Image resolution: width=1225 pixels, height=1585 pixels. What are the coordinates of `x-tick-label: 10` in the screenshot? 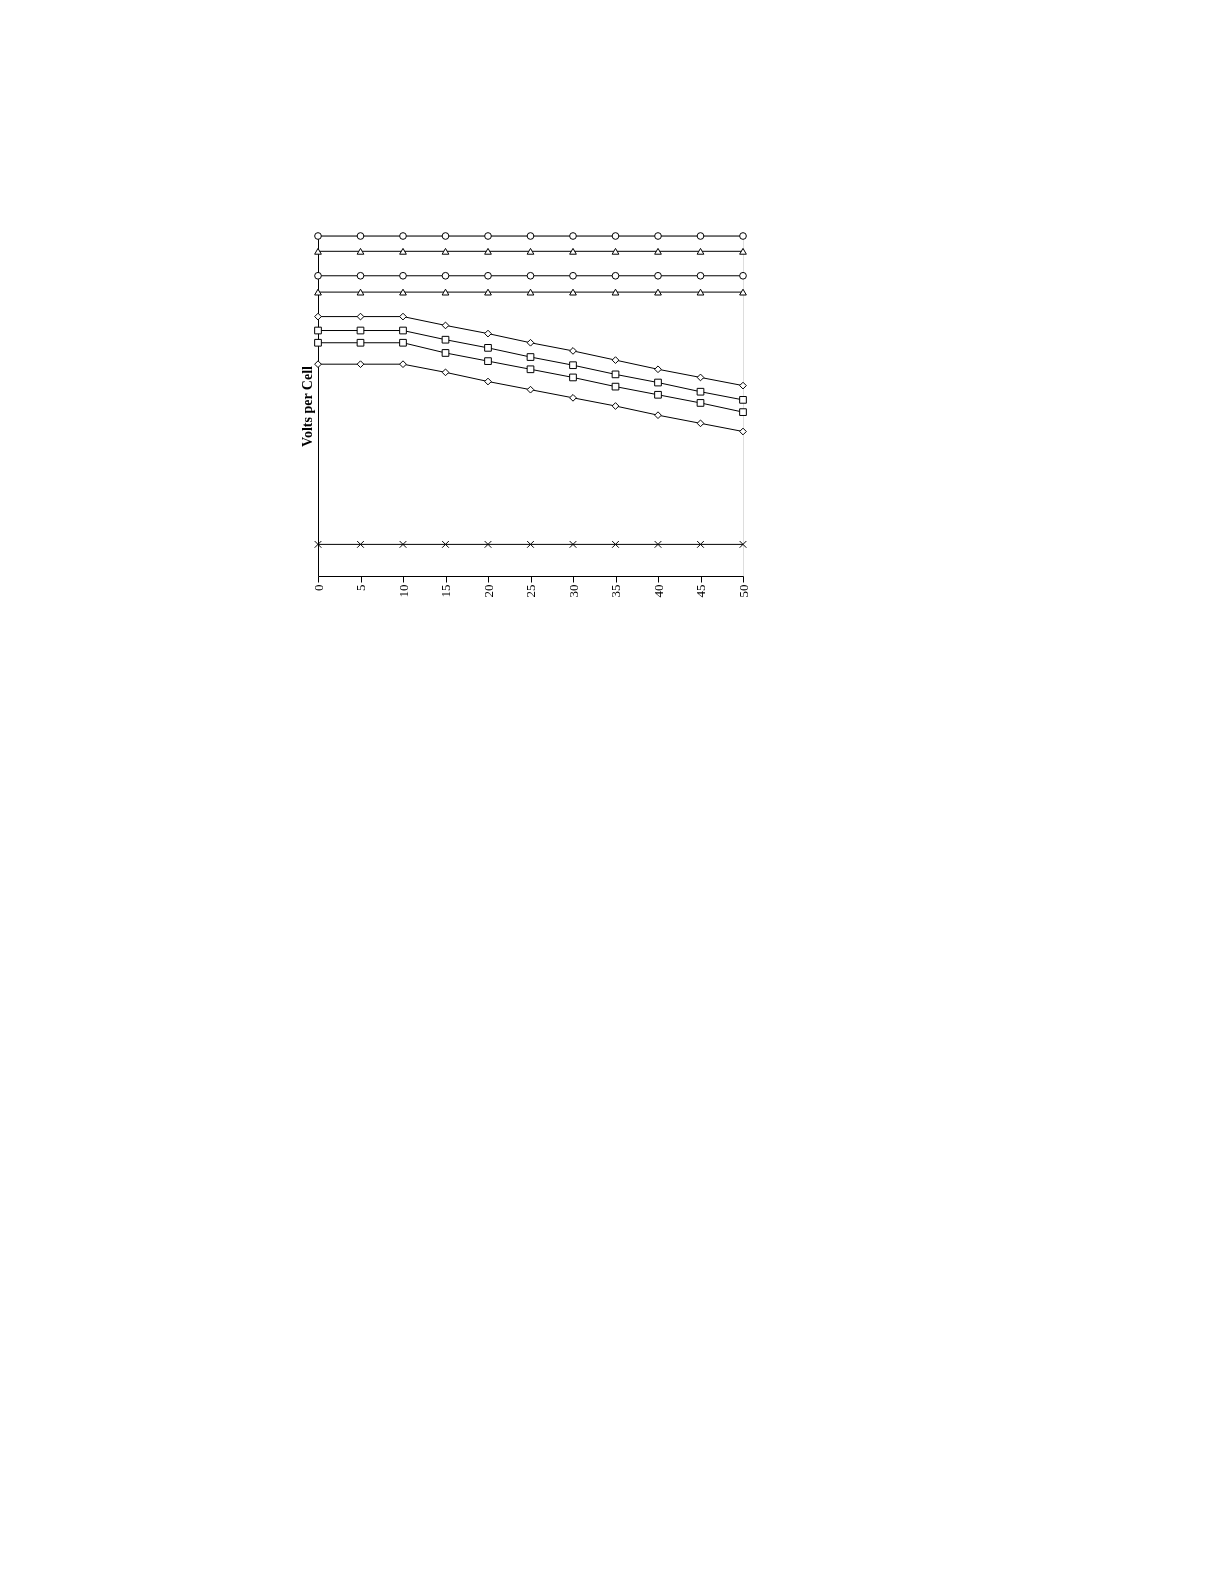 It's located at (403, 591).